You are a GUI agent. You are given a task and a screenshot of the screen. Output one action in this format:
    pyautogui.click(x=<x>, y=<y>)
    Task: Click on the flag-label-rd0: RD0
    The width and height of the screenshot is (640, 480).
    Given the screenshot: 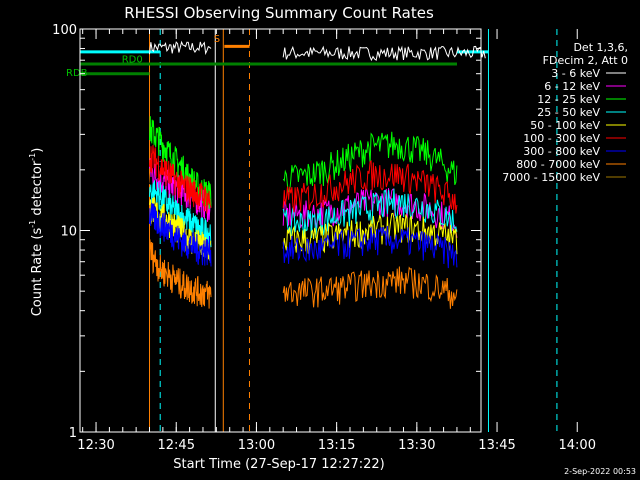 What is the action you would take?
    pyautogui.click(x=132, y=60)
    